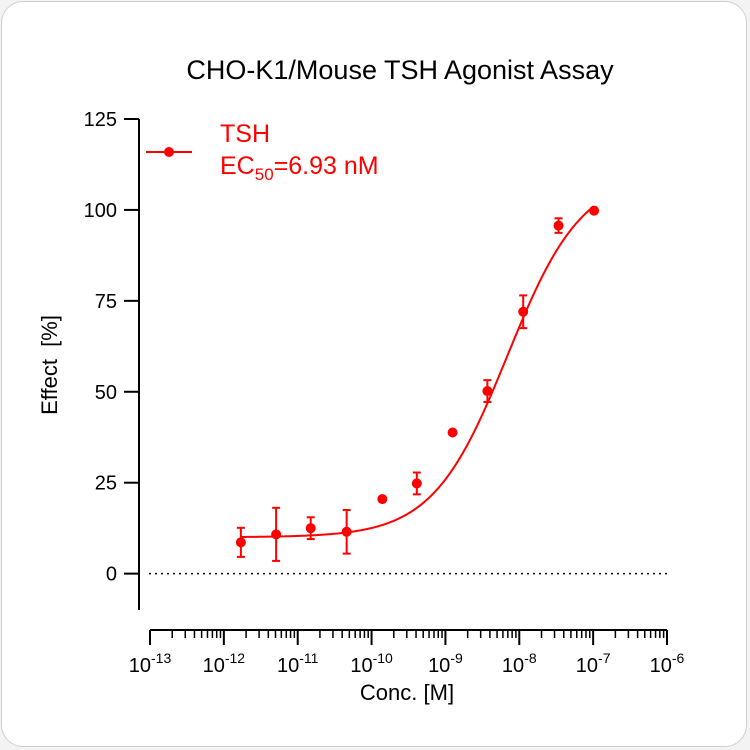 The width and height of the screenshot is (750, 750). I want to click on x-tick-label: 10⁻¹⁰, so click(371, 663).